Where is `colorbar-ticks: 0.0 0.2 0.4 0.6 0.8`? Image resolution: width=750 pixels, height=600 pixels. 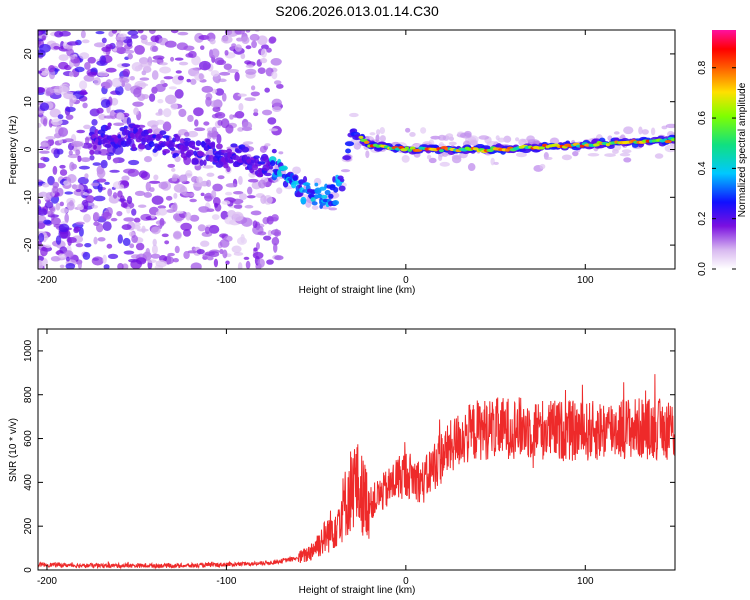
colorbar-ticks: 0.0 0.2 0.4 0.6 0.8 is located at coordinates (716, 168).